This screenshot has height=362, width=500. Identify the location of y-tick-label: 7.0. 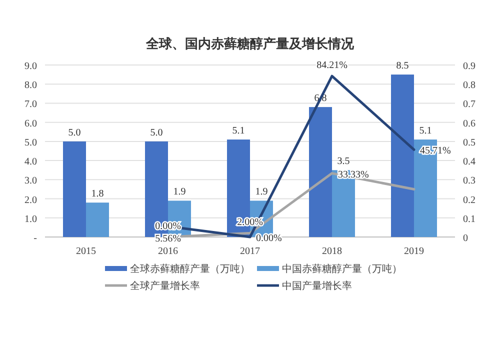
(30, 104).